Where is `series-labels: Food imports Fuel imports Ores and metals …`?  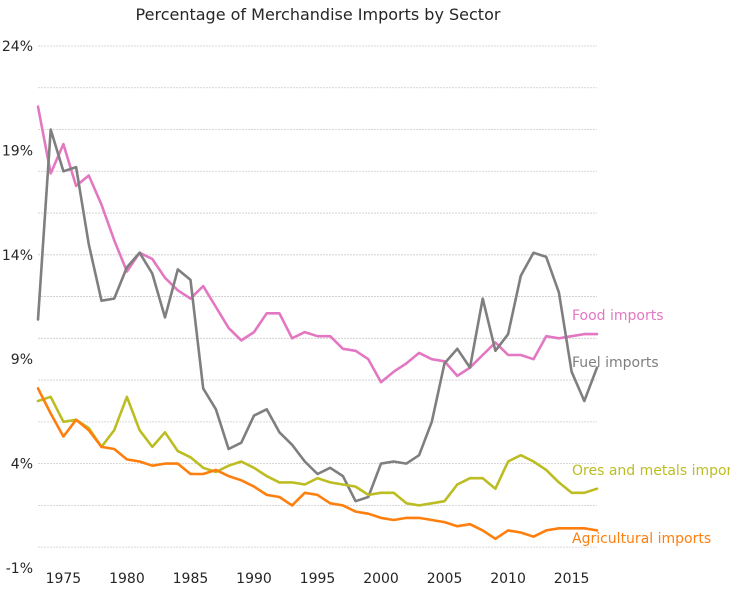 series-labels: Food imports Fuel imports Ores and metals … is located at coordinates (651, 427).